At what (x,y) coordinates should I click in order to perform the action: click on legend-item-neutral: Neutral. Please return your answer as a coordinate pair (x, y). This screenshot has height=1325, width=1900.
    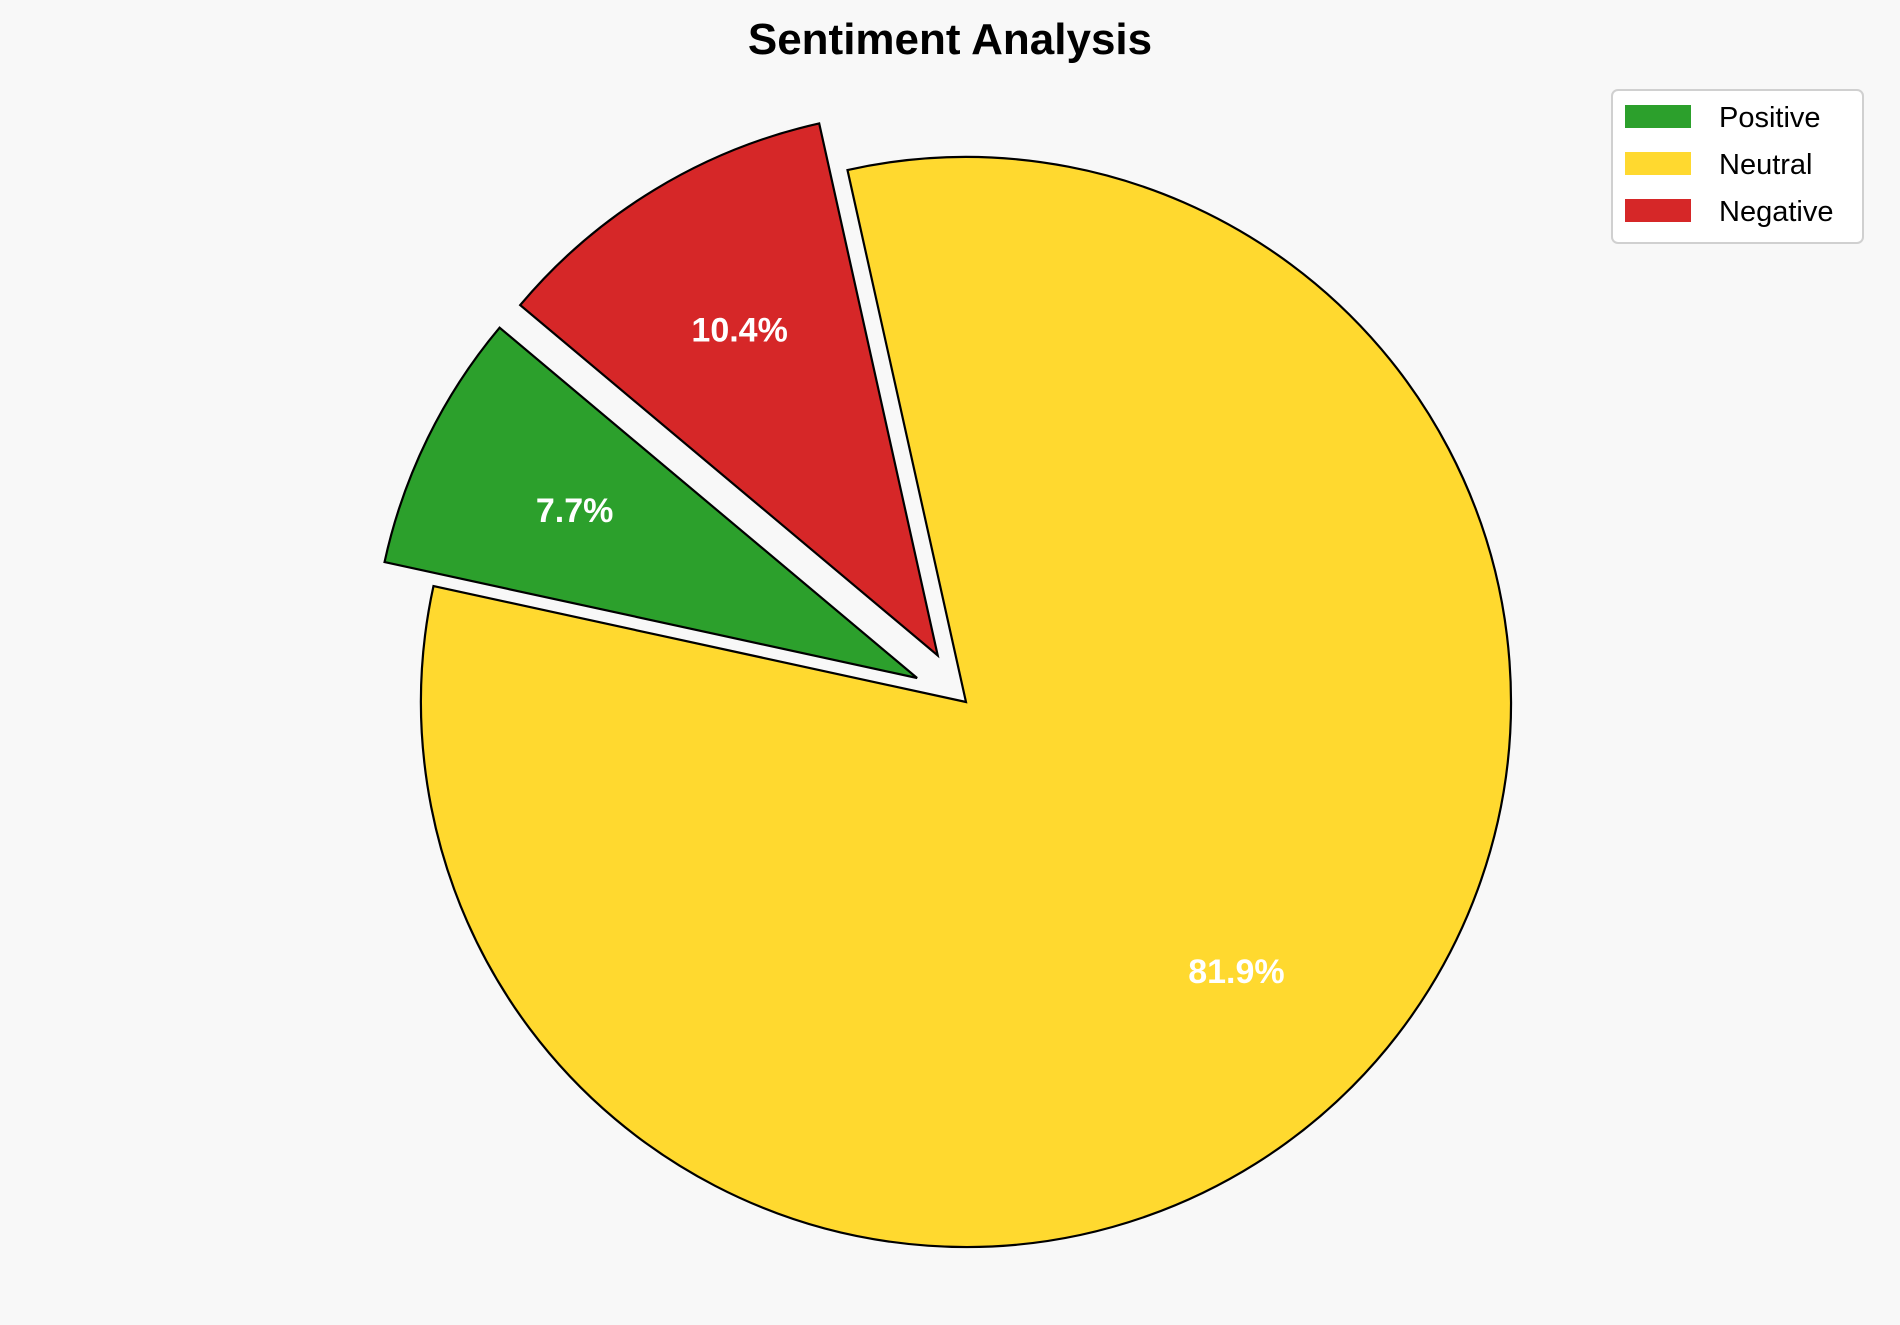
    Looking at the image, I should click on (1719, 165).